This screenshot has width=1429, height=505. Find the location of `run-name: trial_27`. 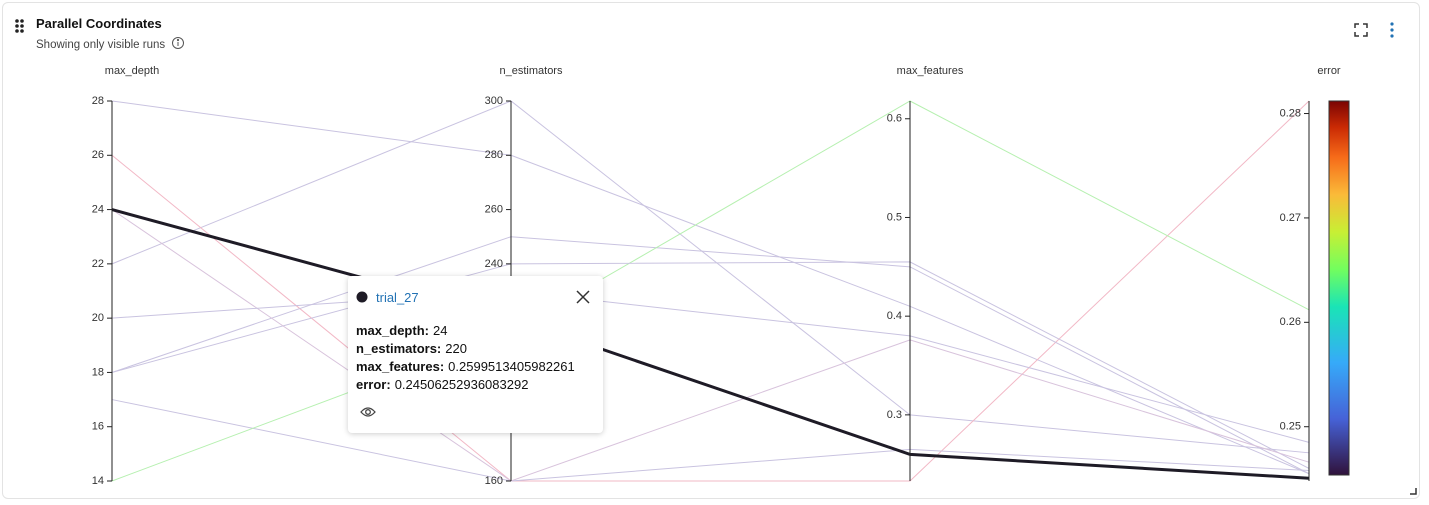

run-name: trial_27 is located at coordinates (397, 297).